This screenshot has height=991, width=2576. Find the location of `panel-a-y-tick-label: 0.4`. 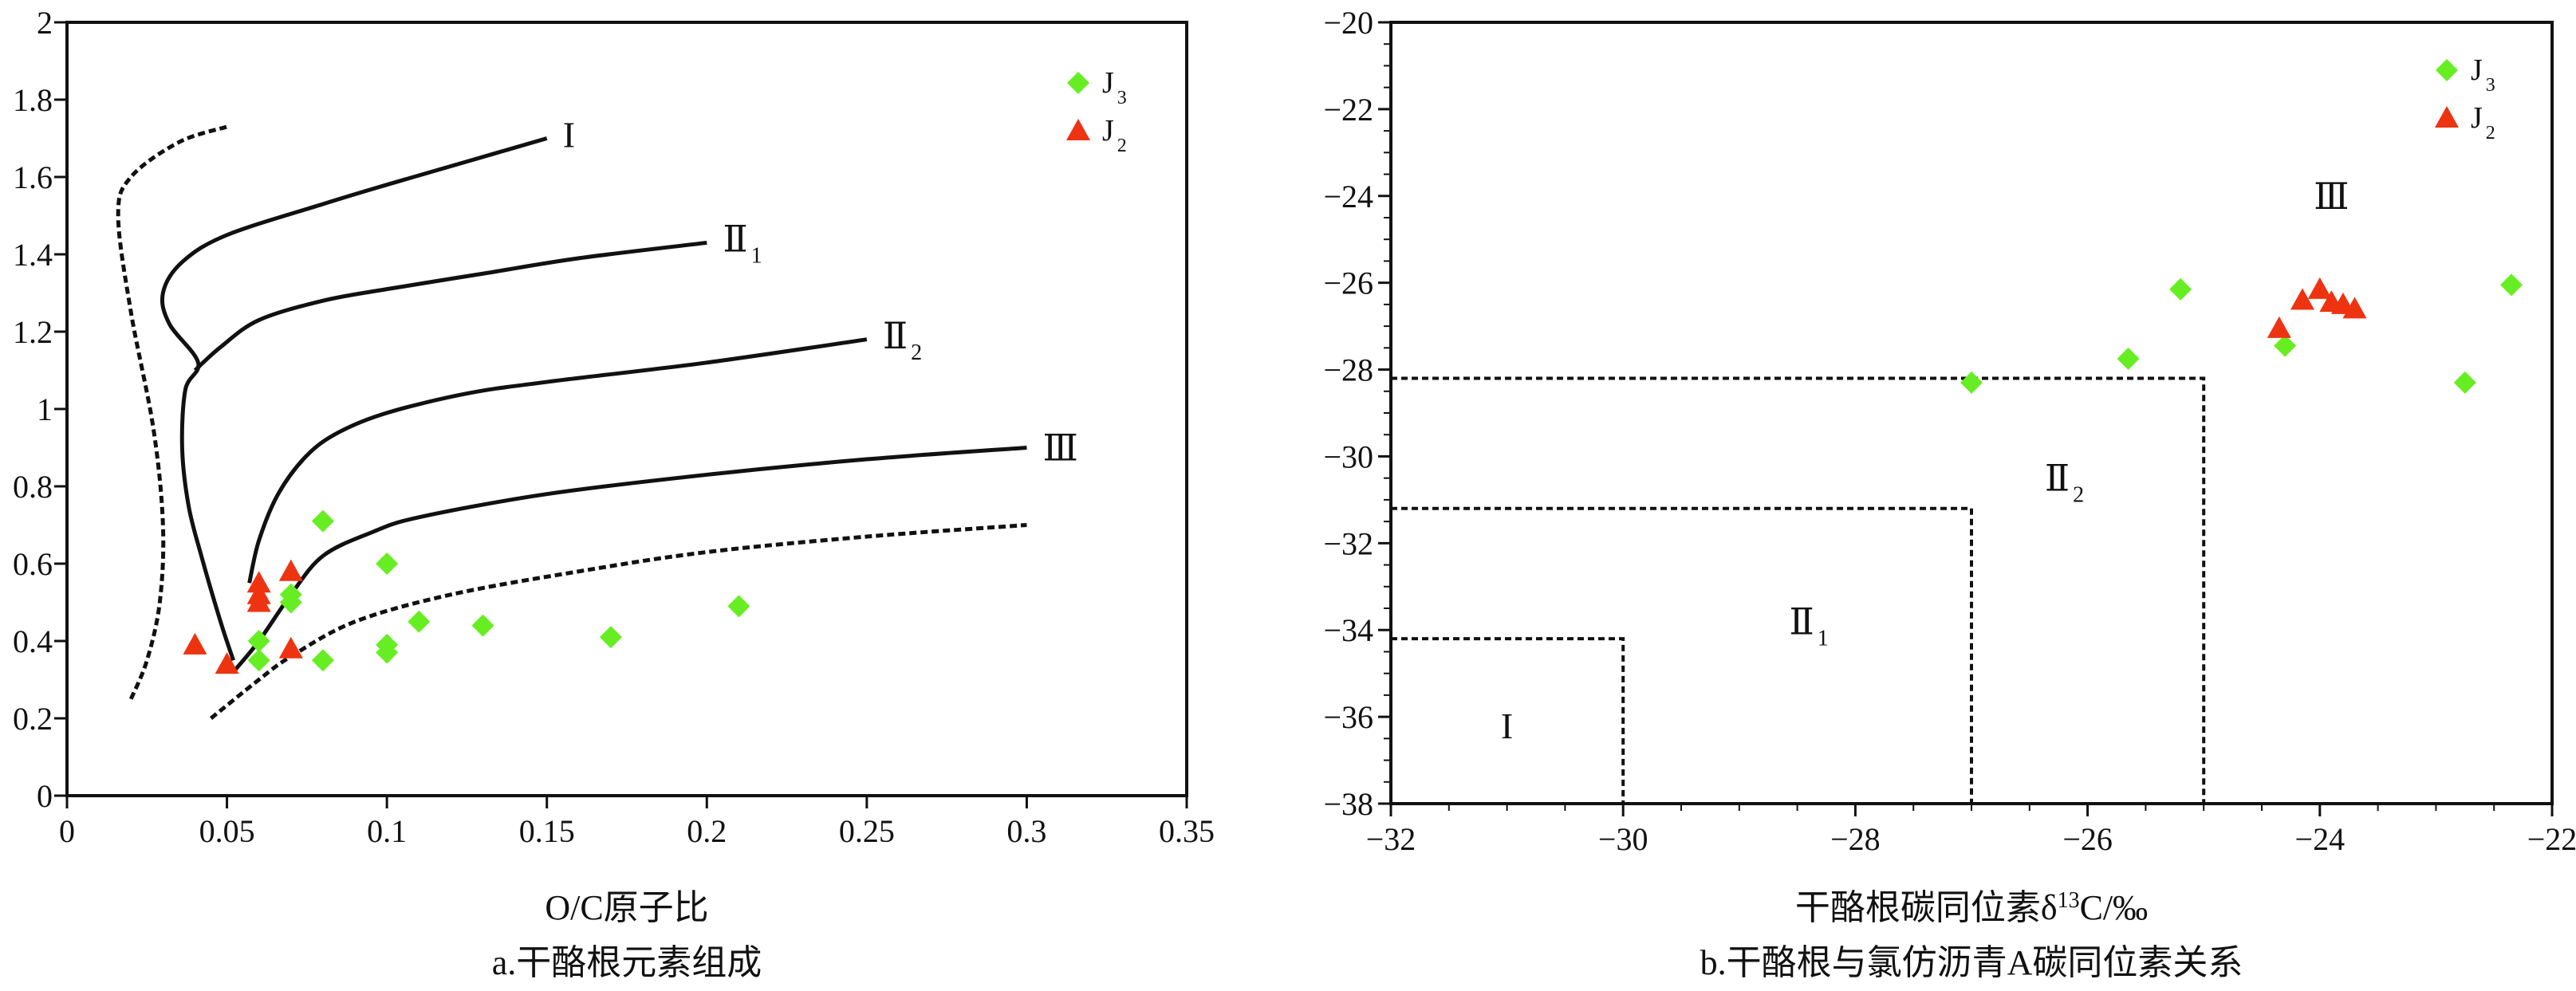

panel-a-y-tick-label: 0.4 is located at coordinates (33, 641).